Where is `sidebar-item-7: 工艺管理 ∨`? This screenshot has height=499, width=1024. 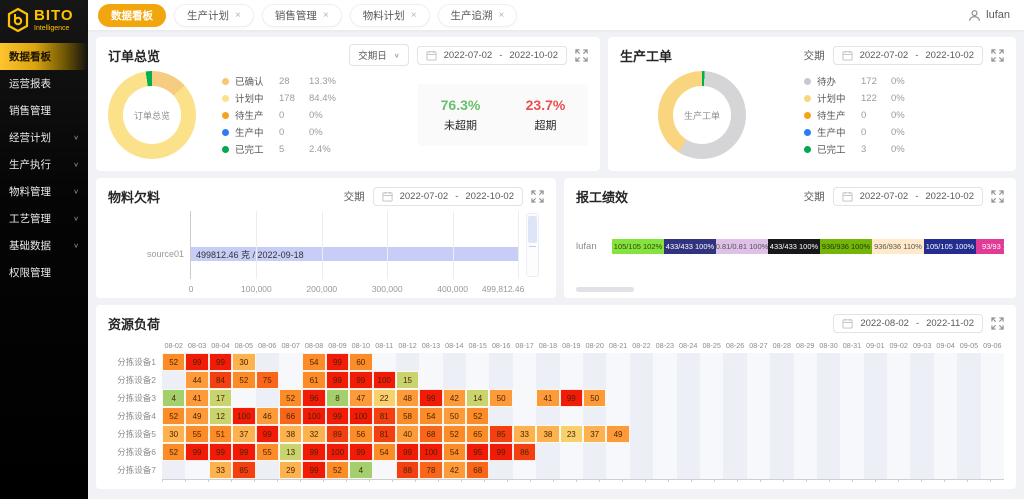 sidebar-item-7: 工艺管理 ∨ is located at coordinates (44, 218).